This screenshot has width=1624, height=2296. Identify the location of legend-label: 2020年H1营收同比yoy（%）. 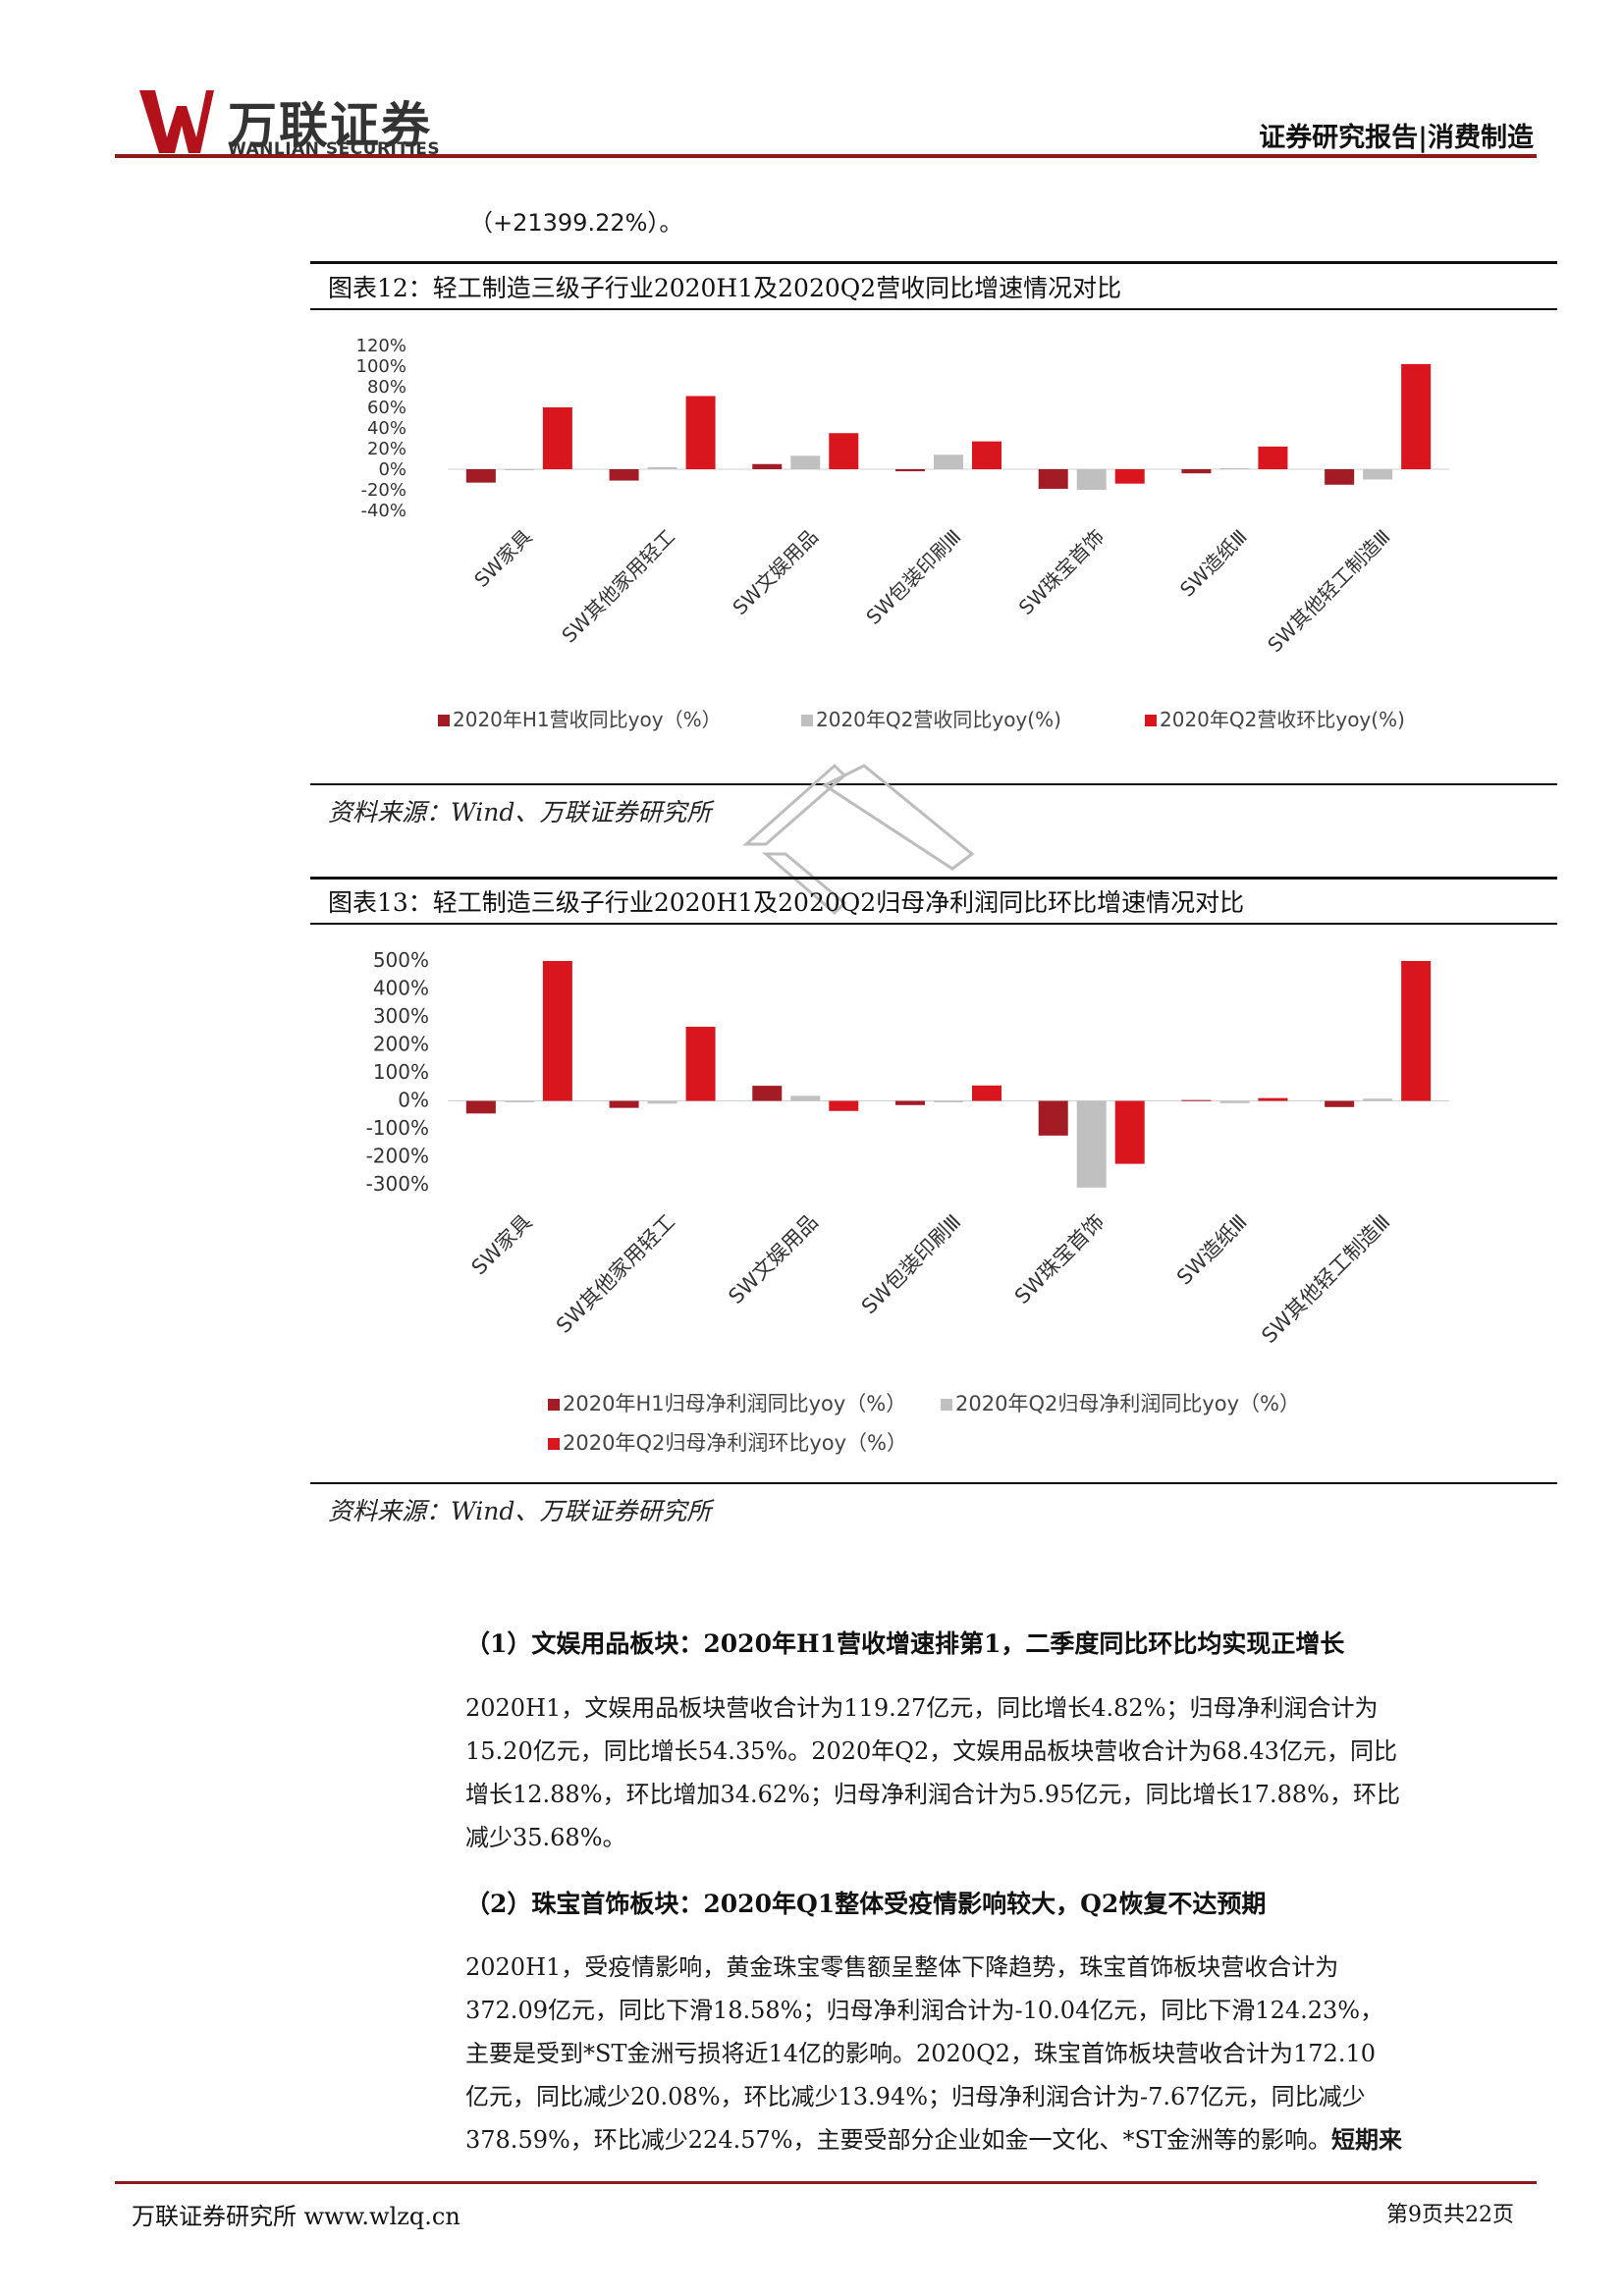
(587, 720).